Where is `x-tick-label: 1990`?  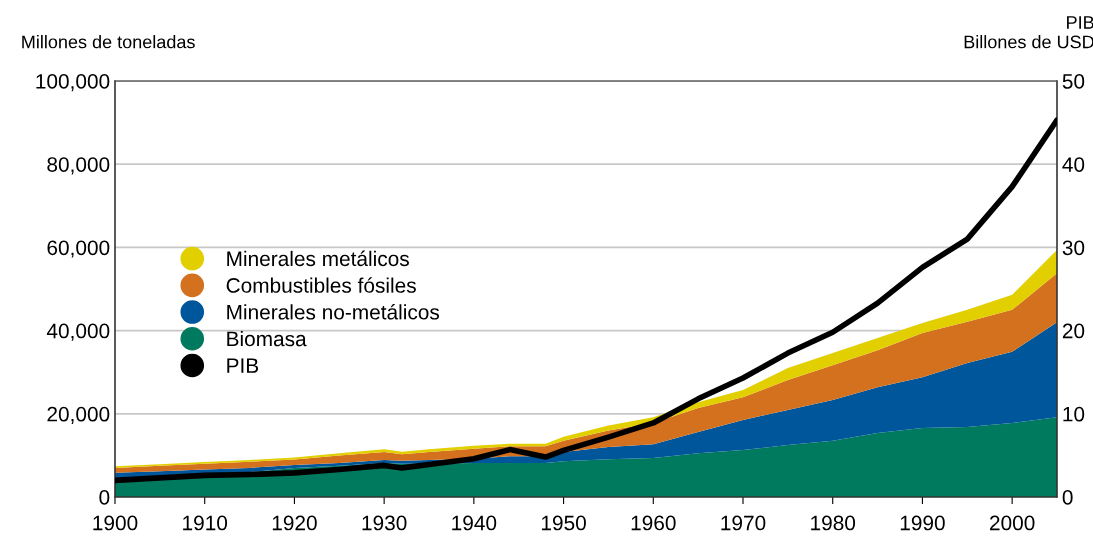 x-tick-label: 1990 is located at coordinates (922, 523).